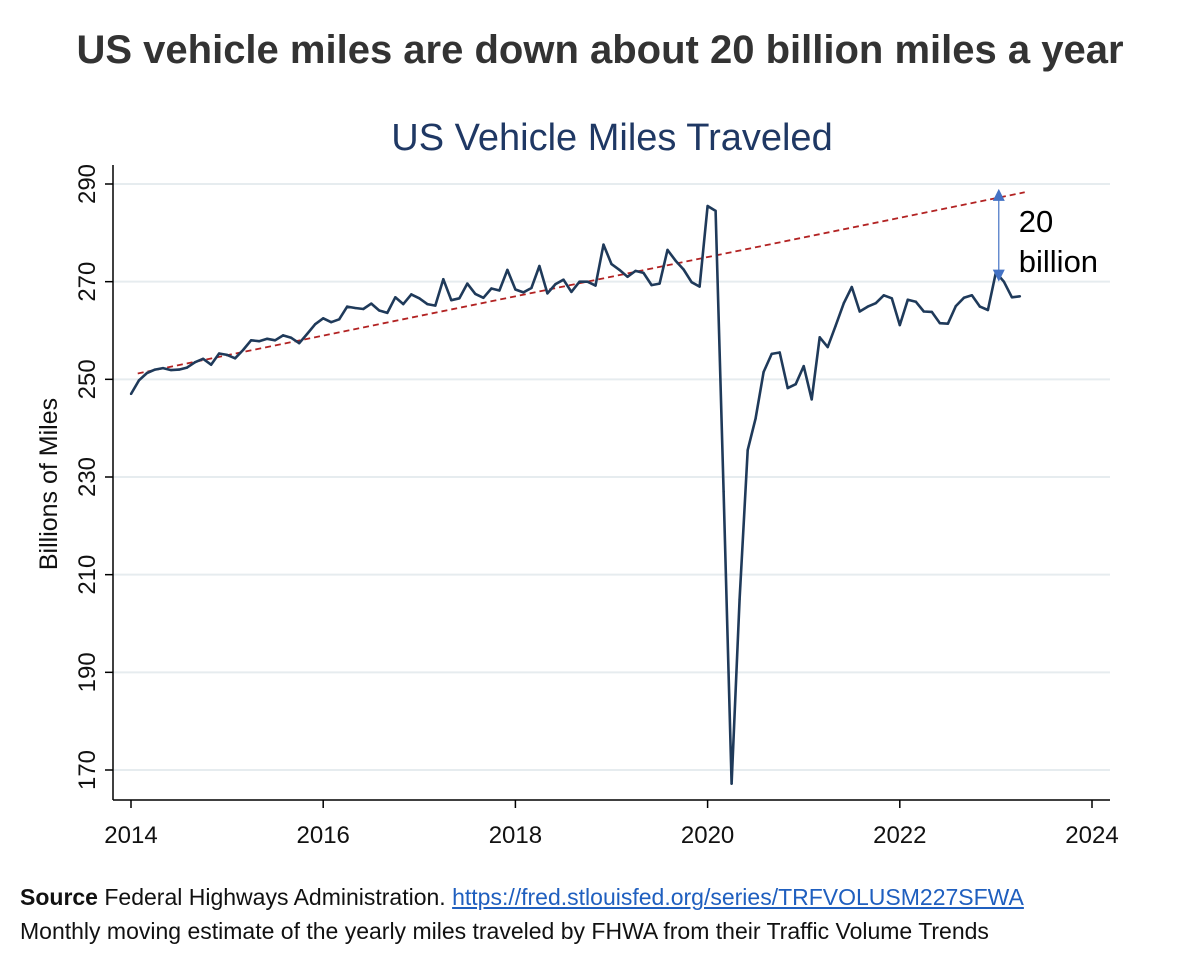 The image size is (1200, 962). I want to click on y-axis: 170 190 210 230 250 270 290, so click(94, 482).